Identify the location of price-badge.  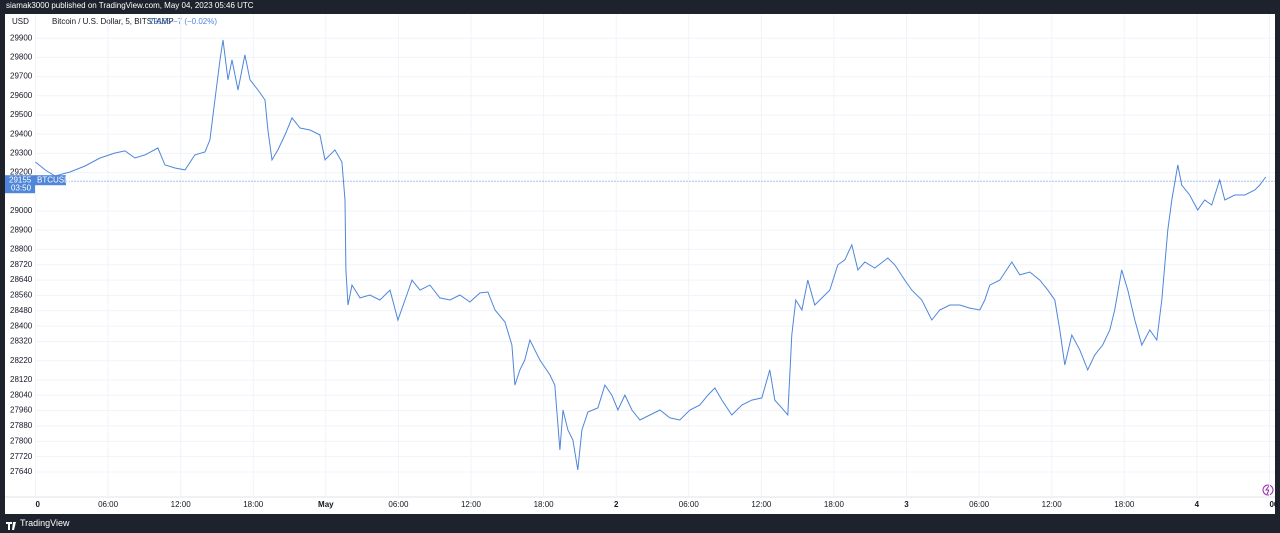
(20, 184).